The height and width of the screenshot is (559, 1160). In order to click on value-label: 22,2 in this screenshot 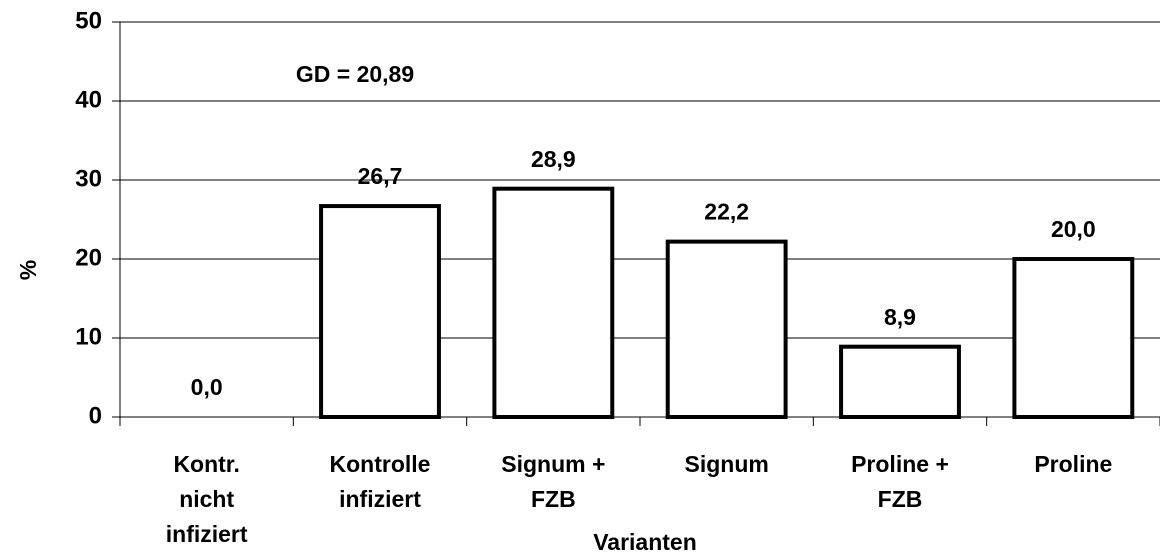, I will do `click(726, 212)`.